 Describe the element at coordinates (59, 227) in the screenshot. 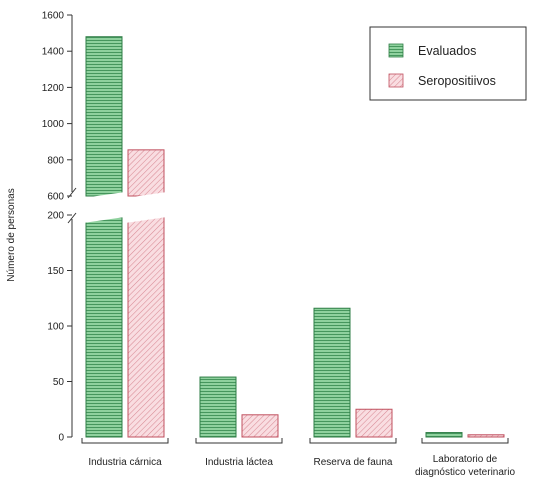

I see `y-axis: 0 50 100 150 200 600 800 1000 1200 1400 1600` at that location.